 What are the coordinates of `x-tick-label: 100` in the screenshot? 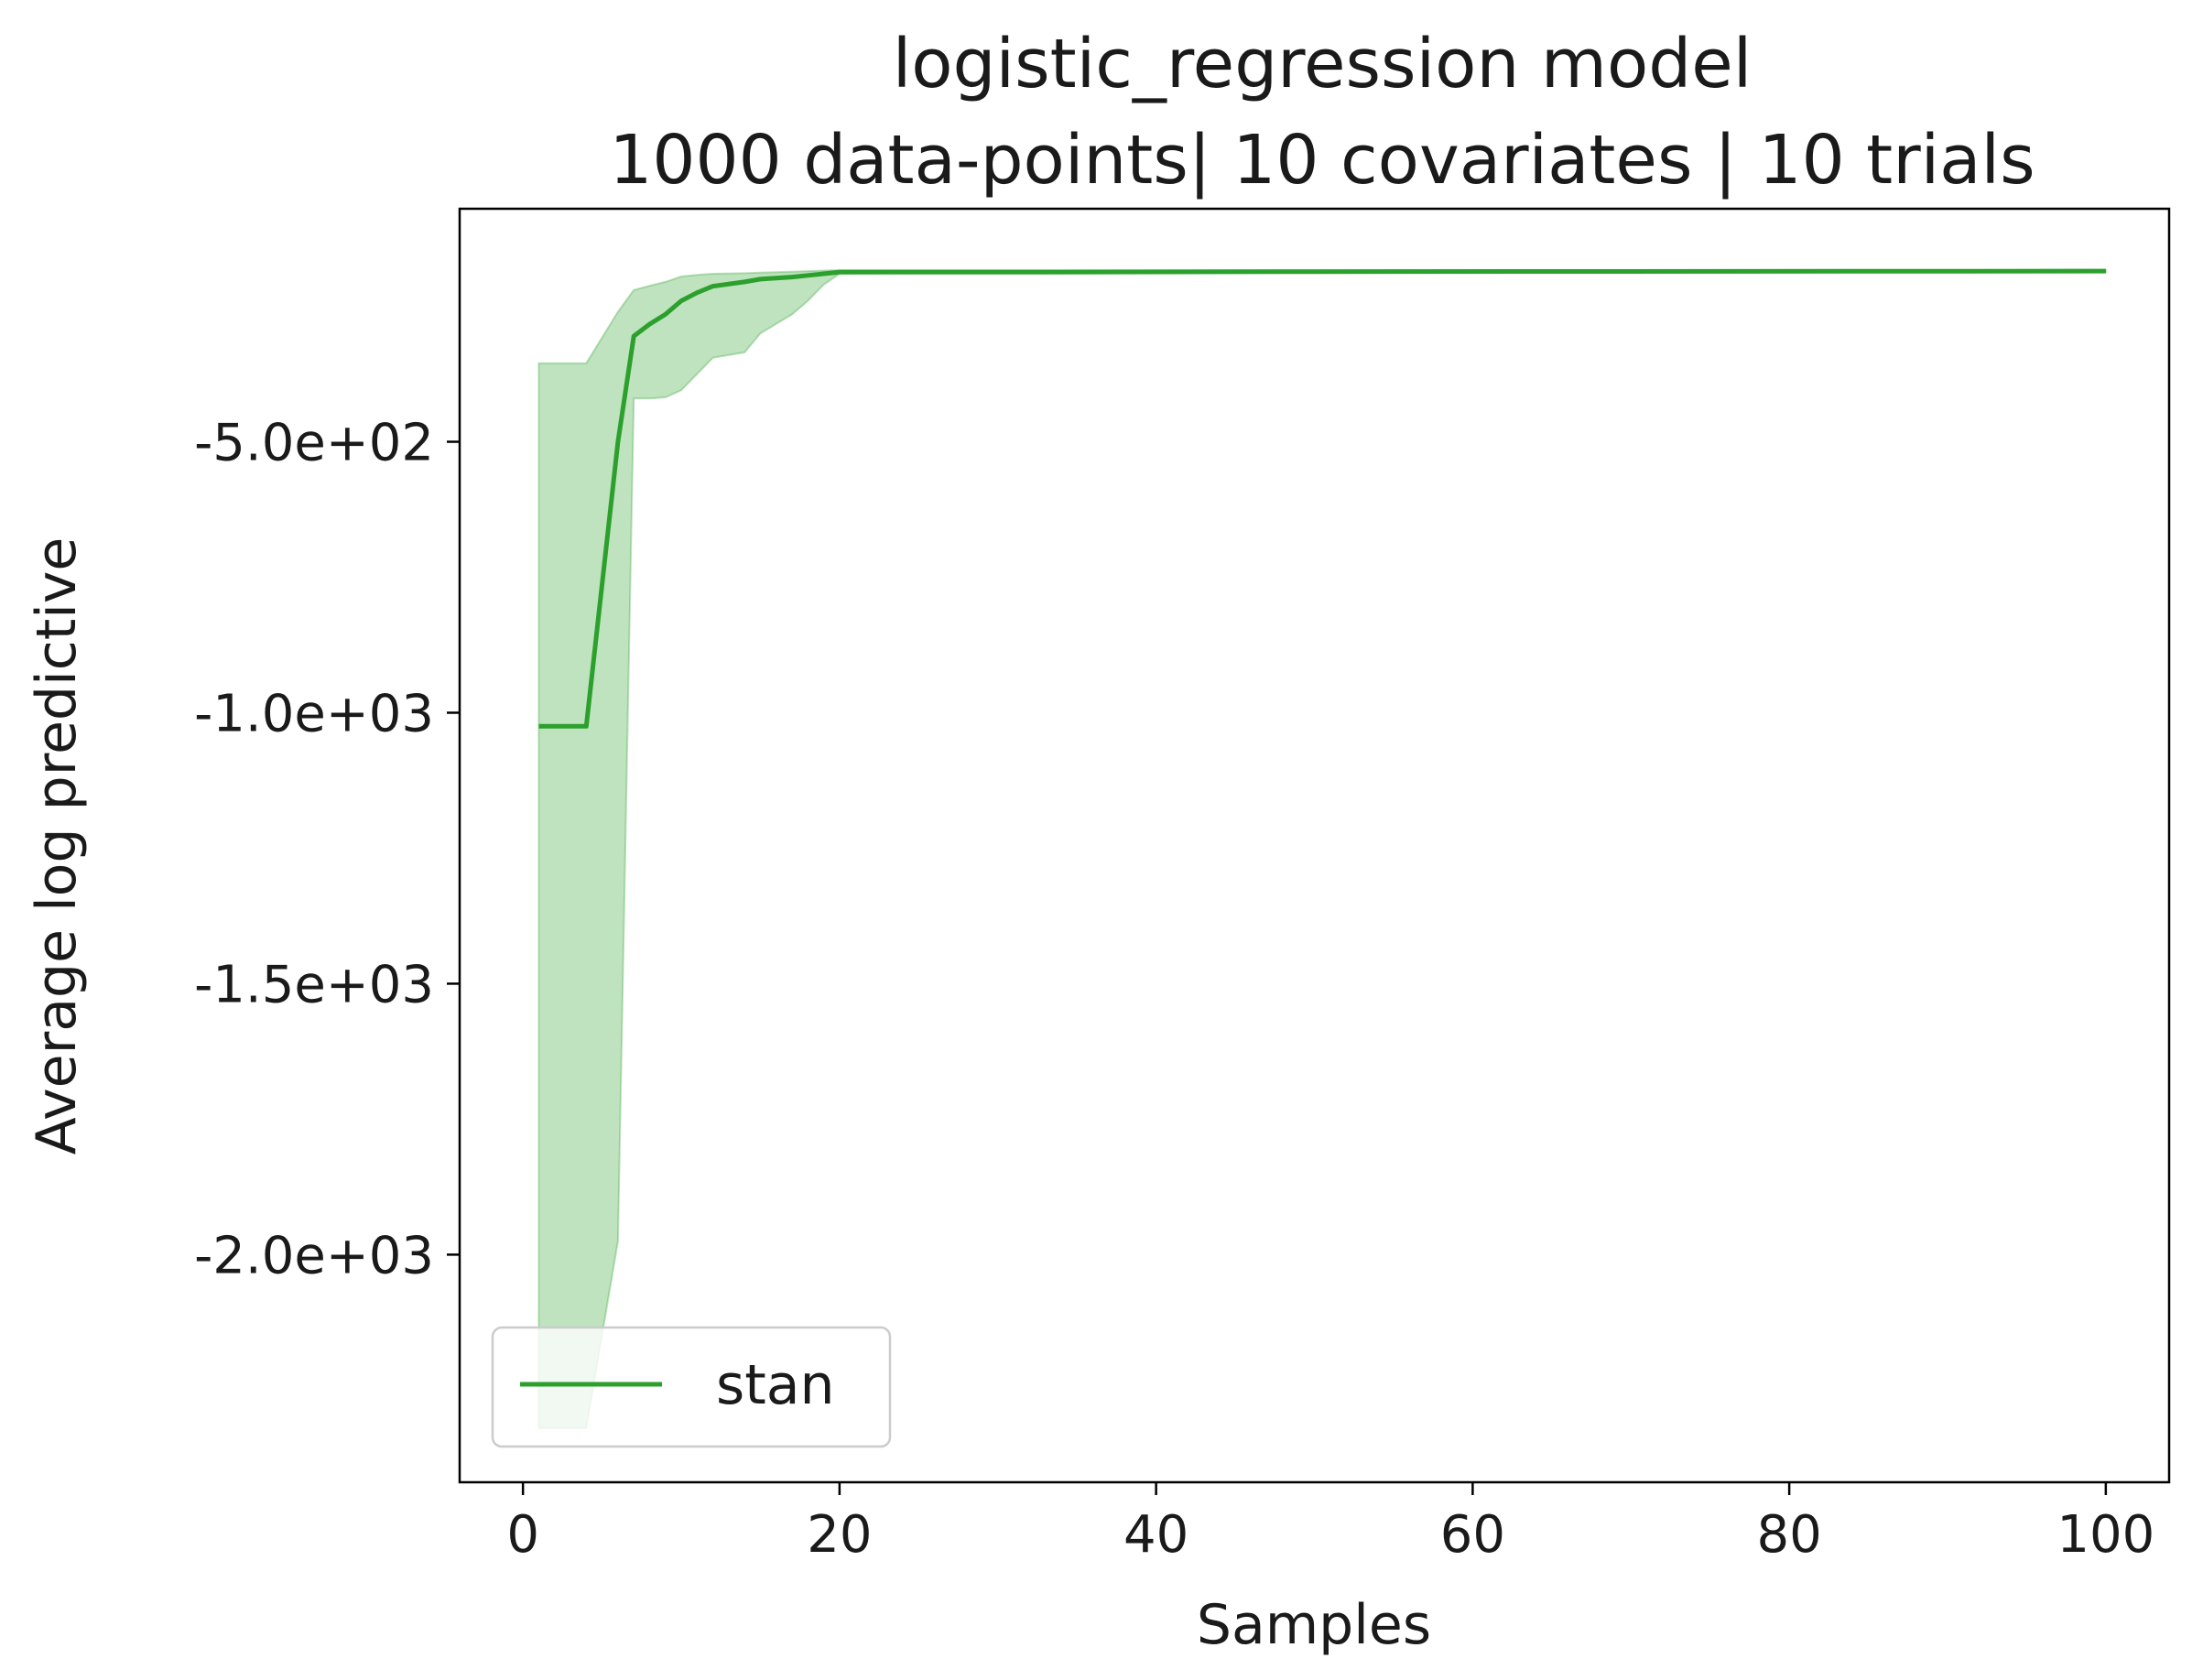 It's located at (2105, 1535).